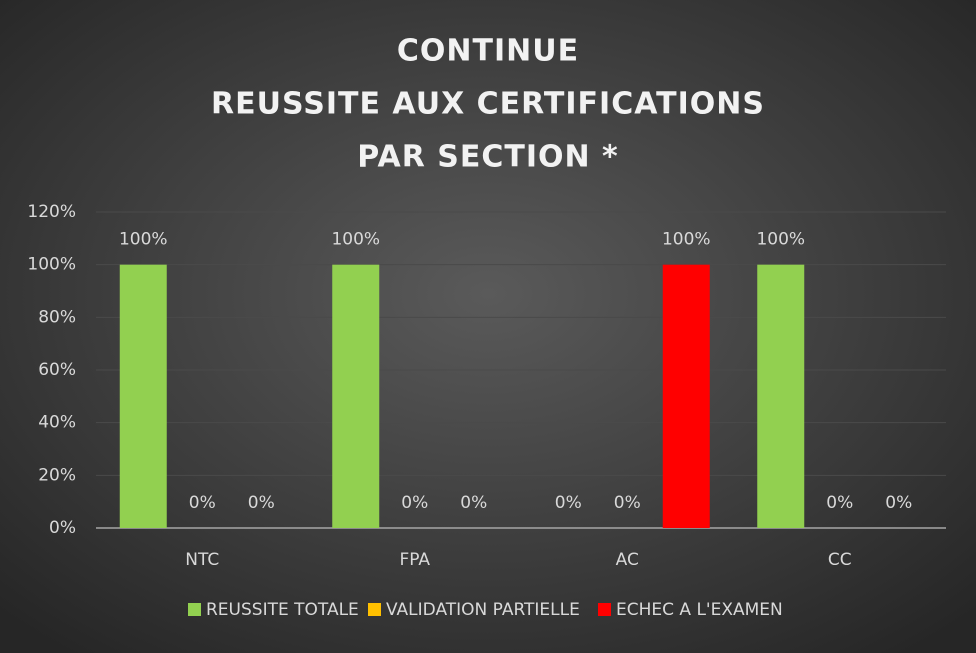 This screenshot has height=653, width=976. What do you see at coordinates (57, 317) in the screenshot?
I see `y-tick-label: 80%` at bounding box center [57, 317].